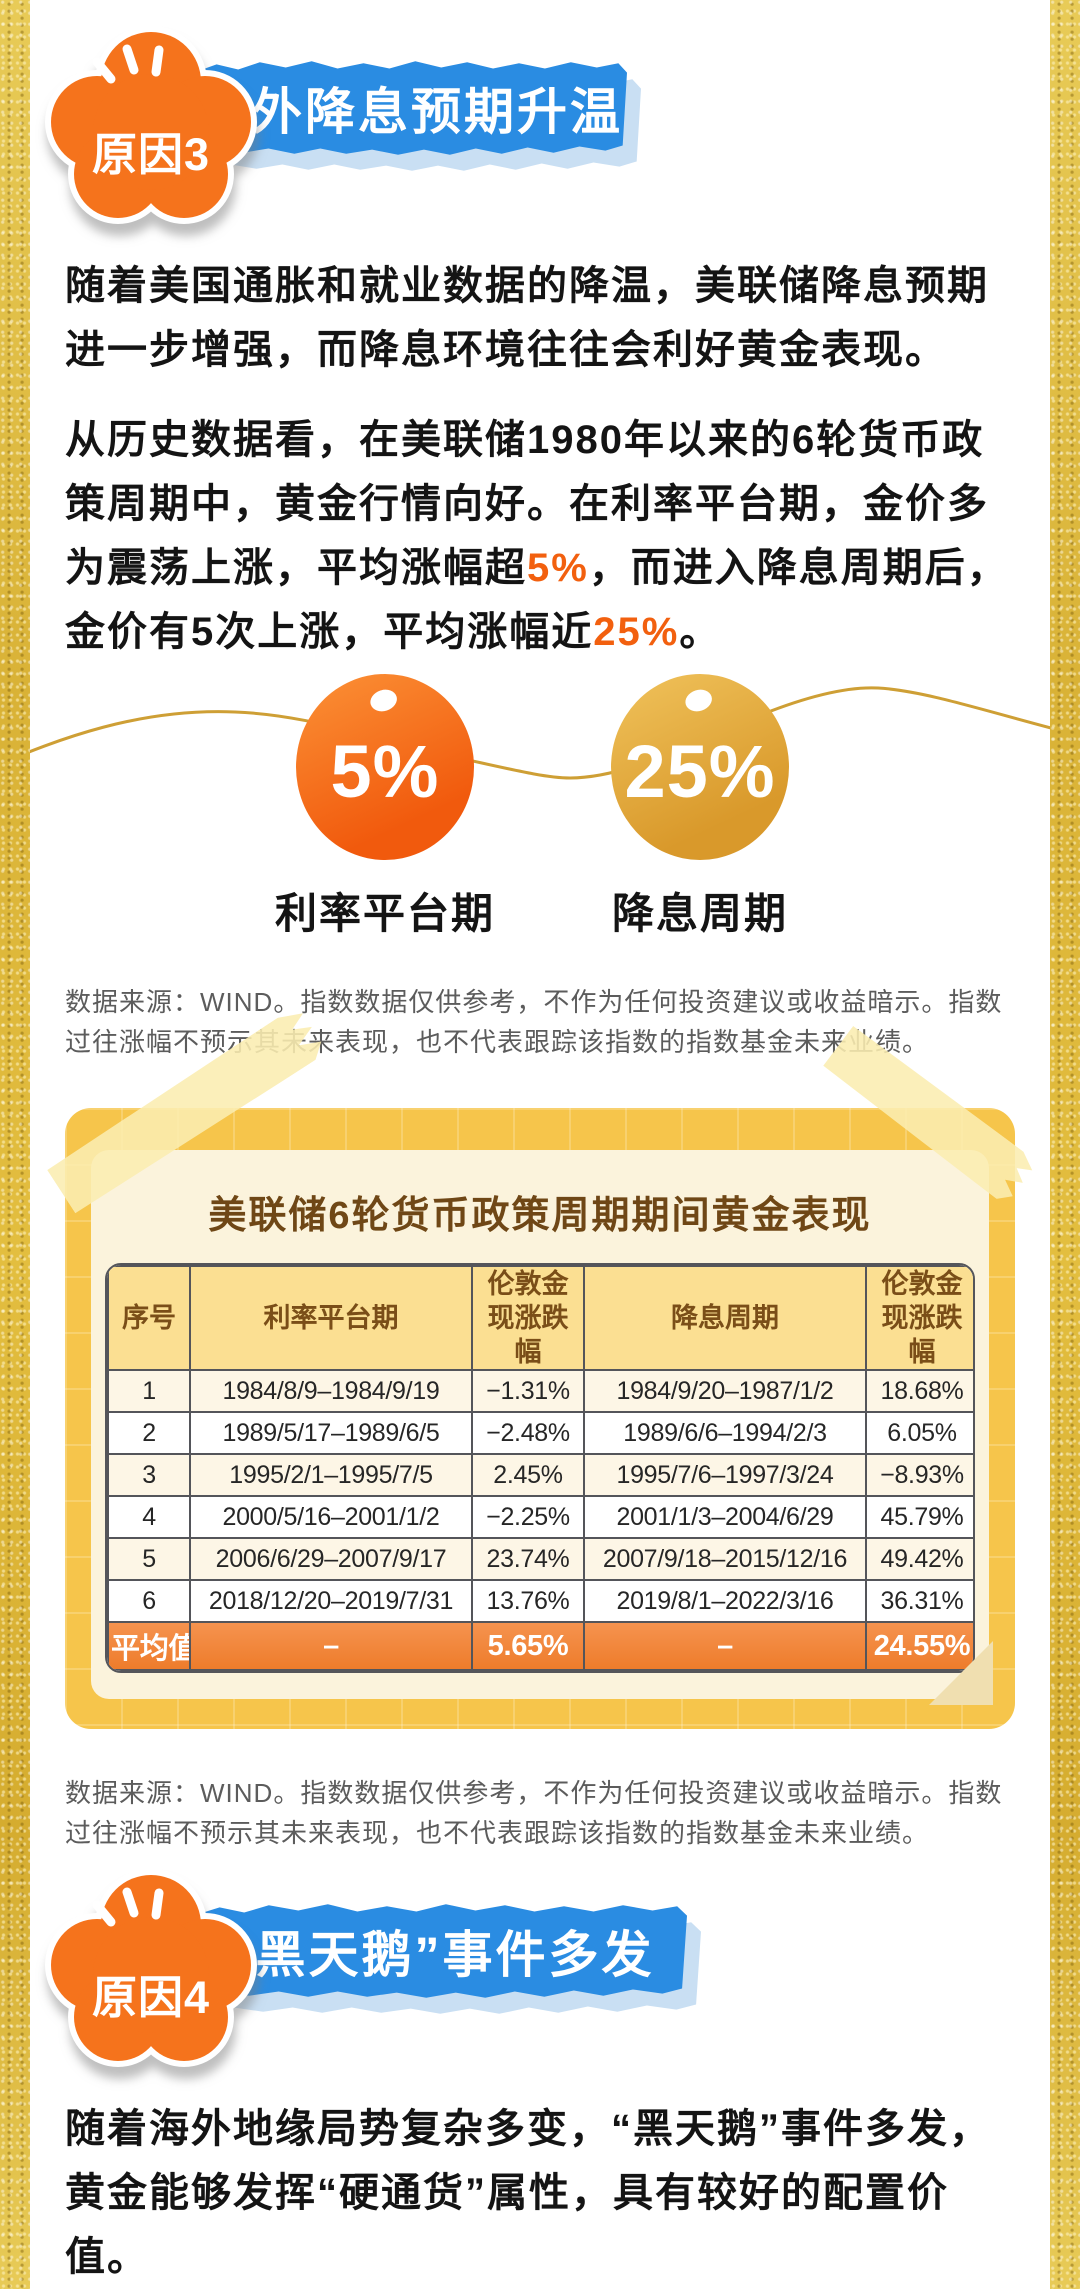  Describe the element at coordinates (149, 1559) in the screenshot. I see `table-cell: 5` at that location.